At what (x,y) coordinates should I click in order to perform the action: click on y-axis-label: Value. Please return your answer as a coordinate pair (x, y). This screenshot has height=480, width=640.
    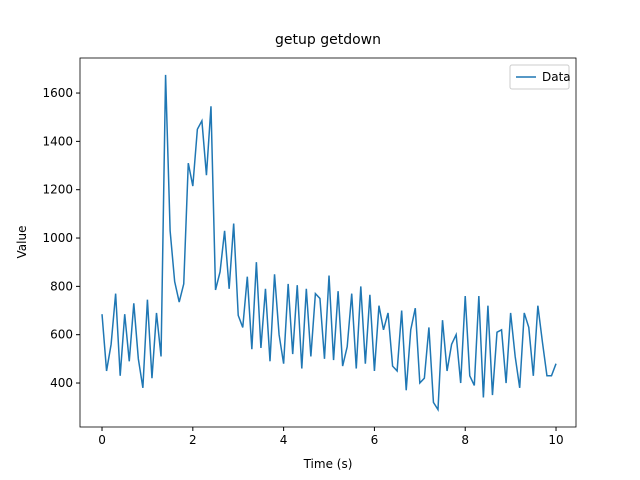
    Looking at the image, I should click on (22, 242).